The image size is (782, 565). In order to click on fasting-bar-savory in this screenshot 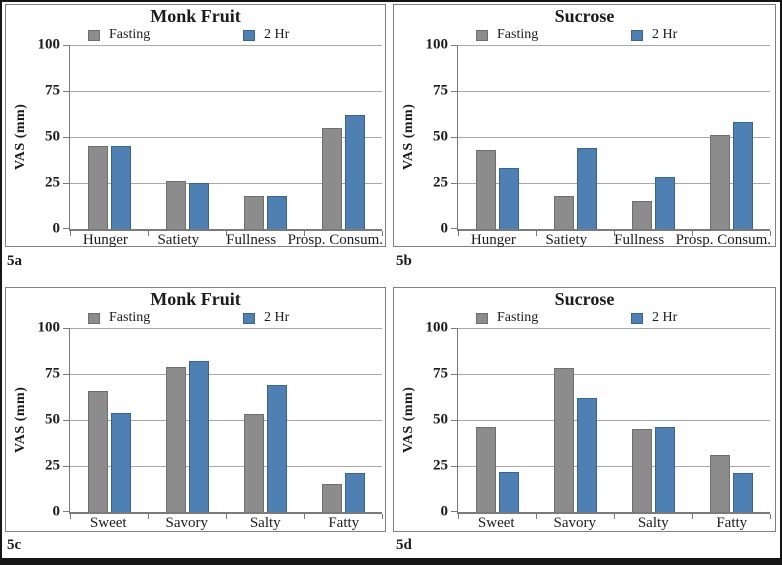, I will do `click(175, 439)`.